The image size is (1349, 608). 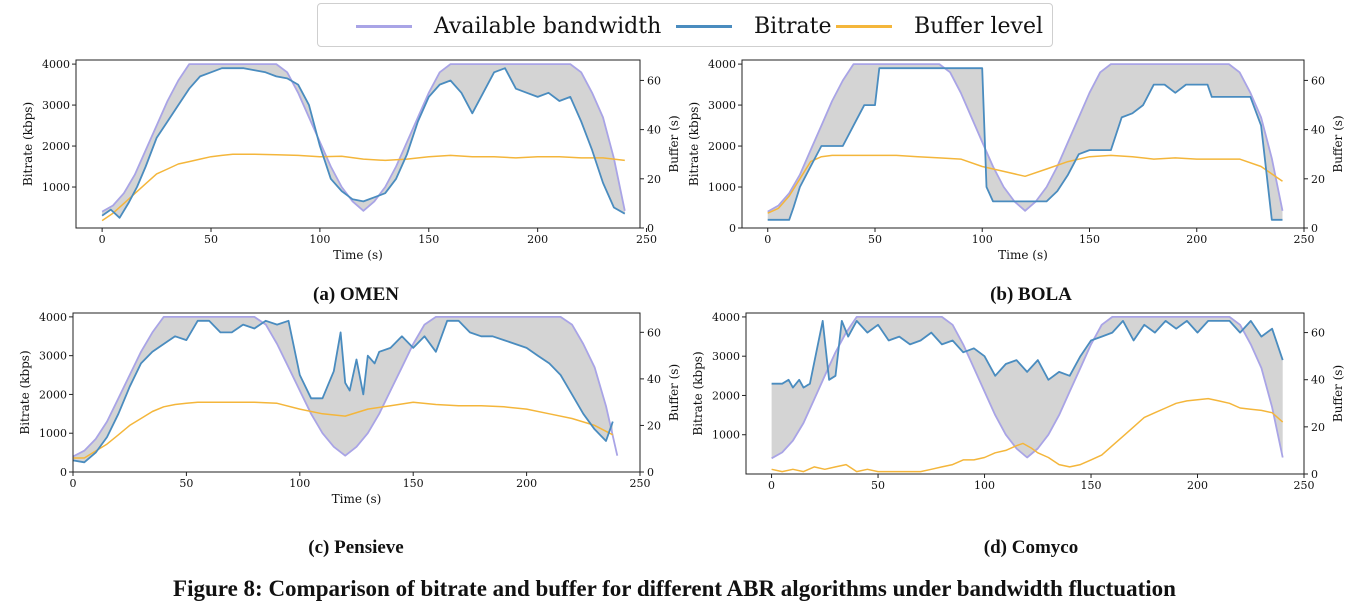 What do you see at coordinates (1031, 294) in the screenshot?
I see `subplot-caption-b: (b) BOLA` at bounding box center [1031, 294].